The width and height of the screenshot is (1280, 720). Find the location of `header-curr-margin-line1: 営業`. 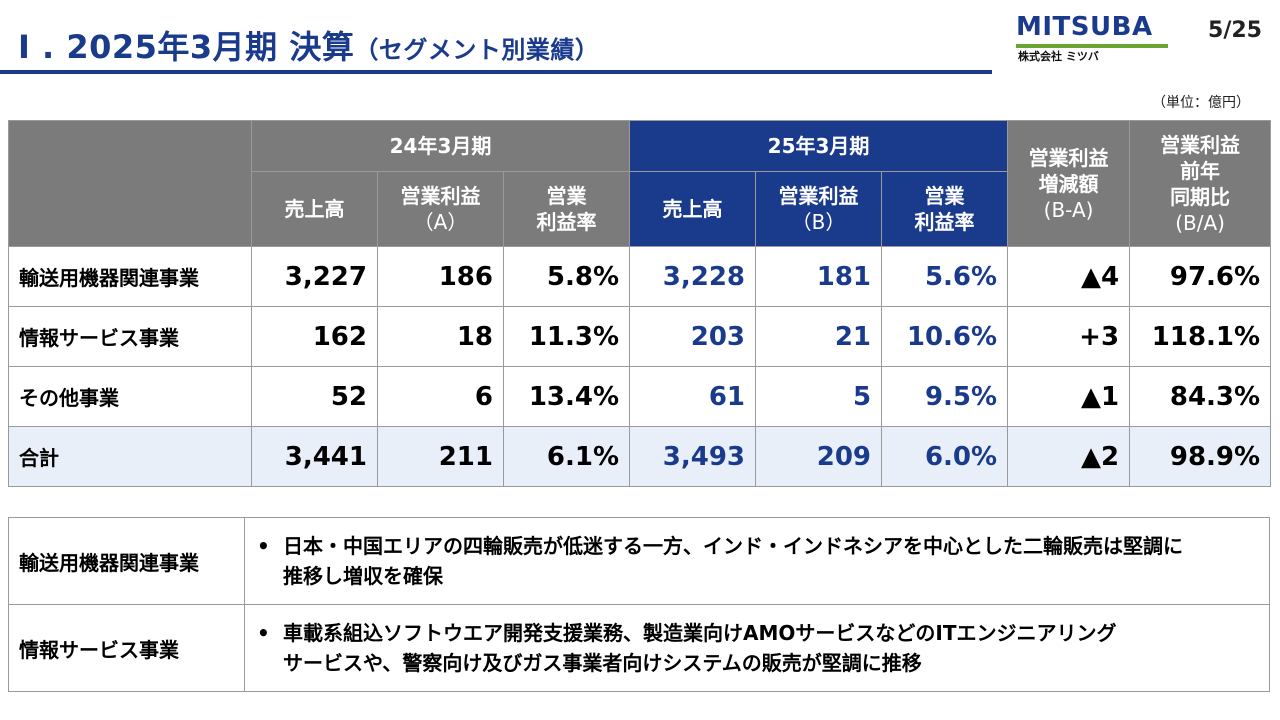

header-curr-margin-line1: 営業 is located at coordinates (944, 196).